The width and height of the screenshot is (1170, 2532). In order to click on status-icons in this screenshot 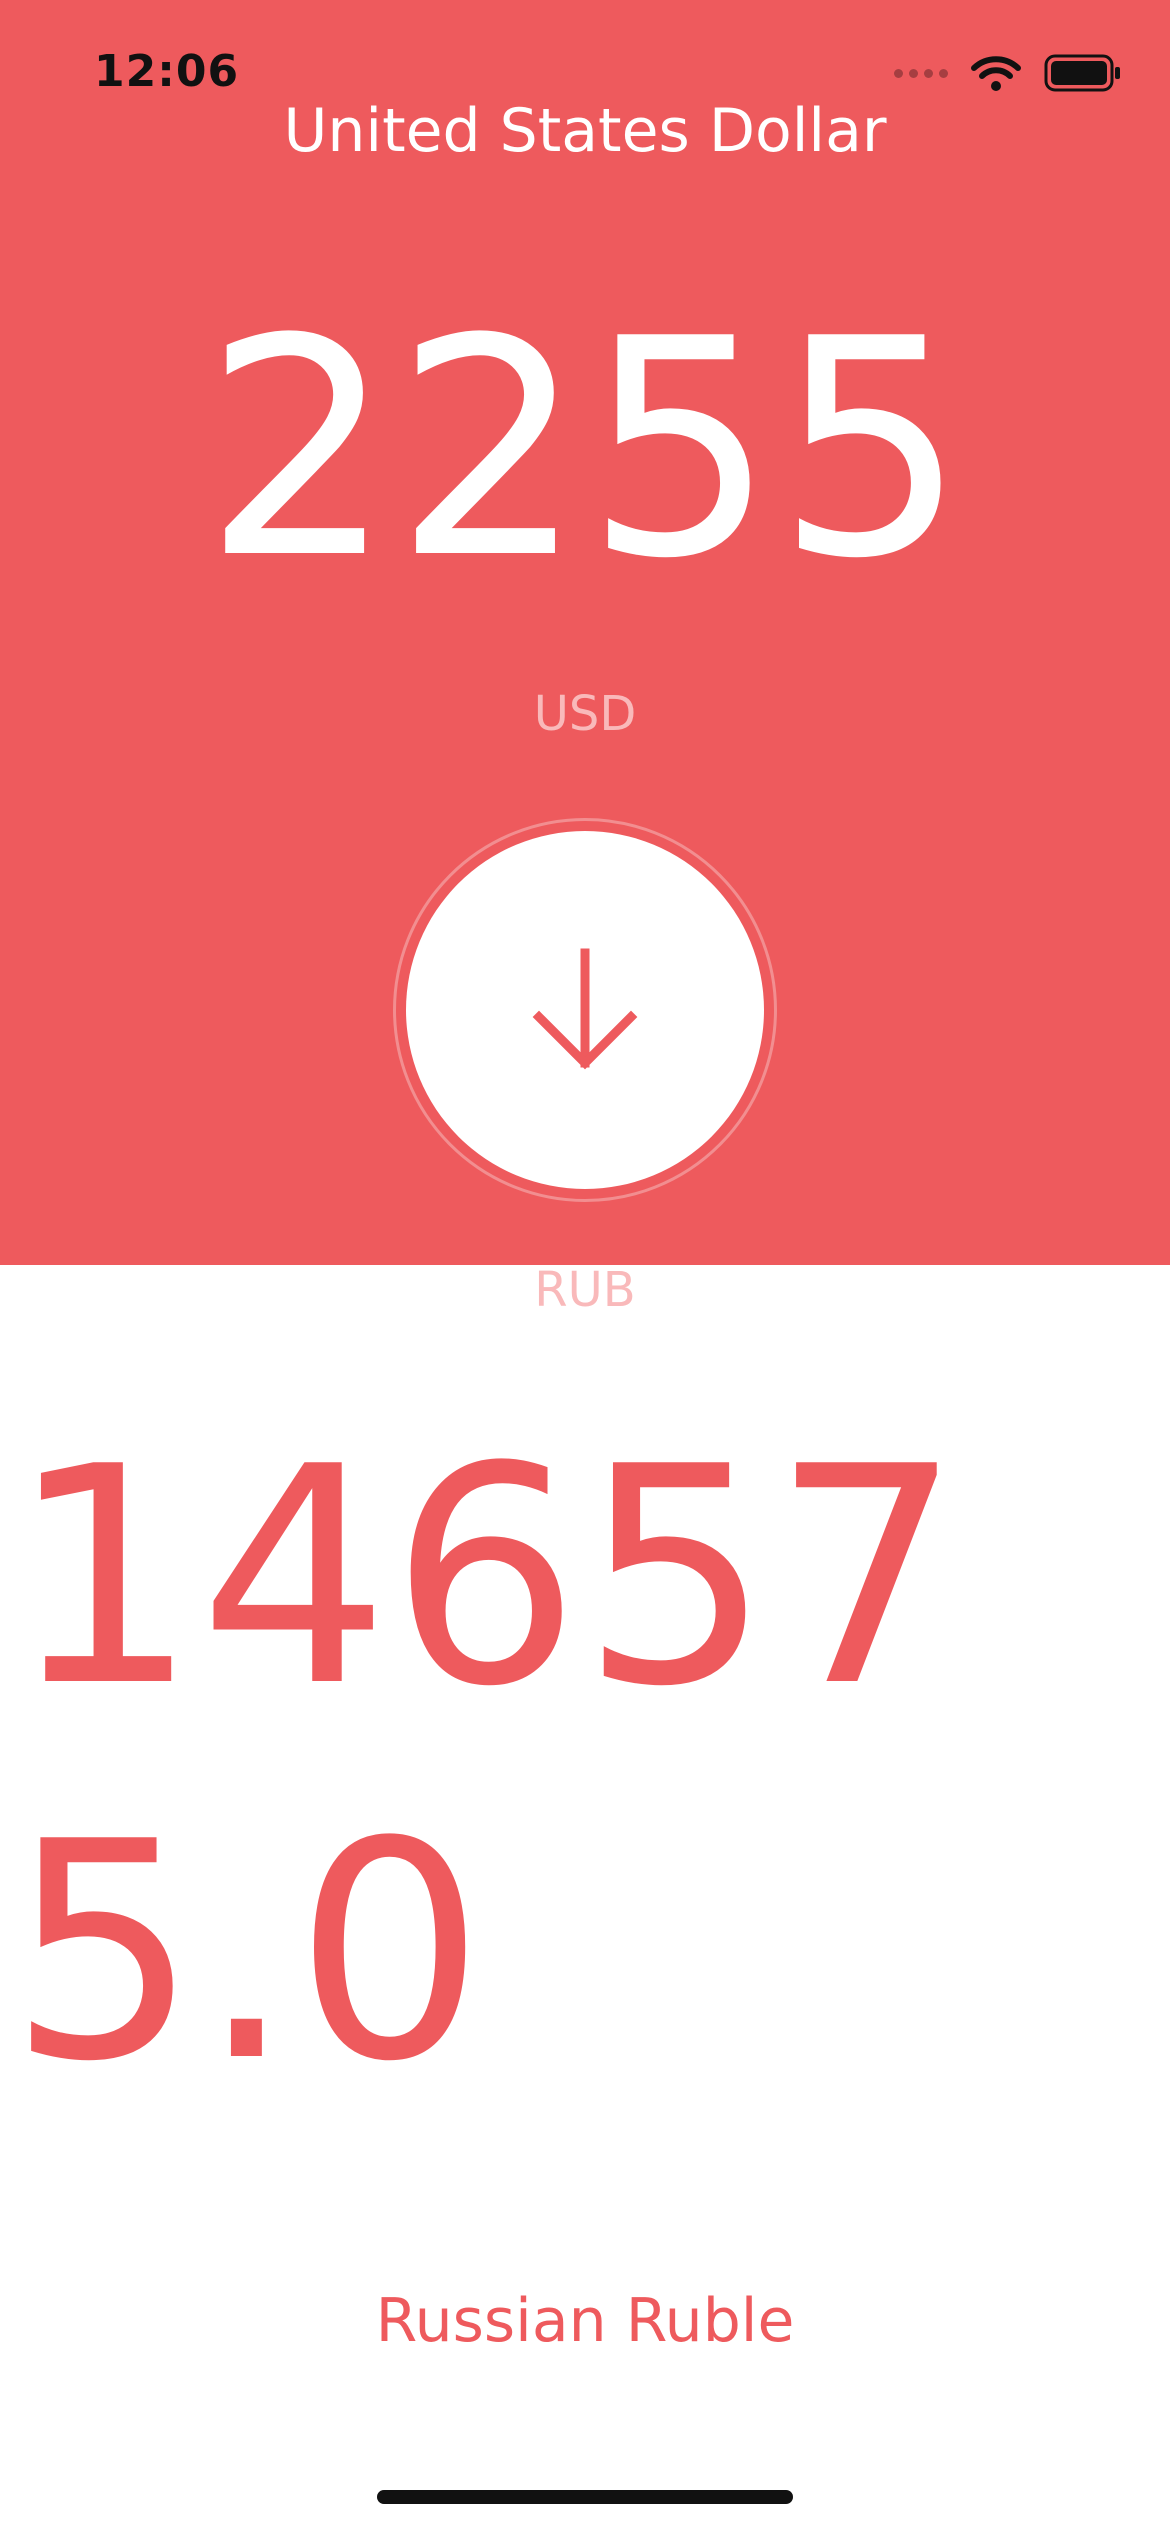, I will do `click(1008, 73)`.